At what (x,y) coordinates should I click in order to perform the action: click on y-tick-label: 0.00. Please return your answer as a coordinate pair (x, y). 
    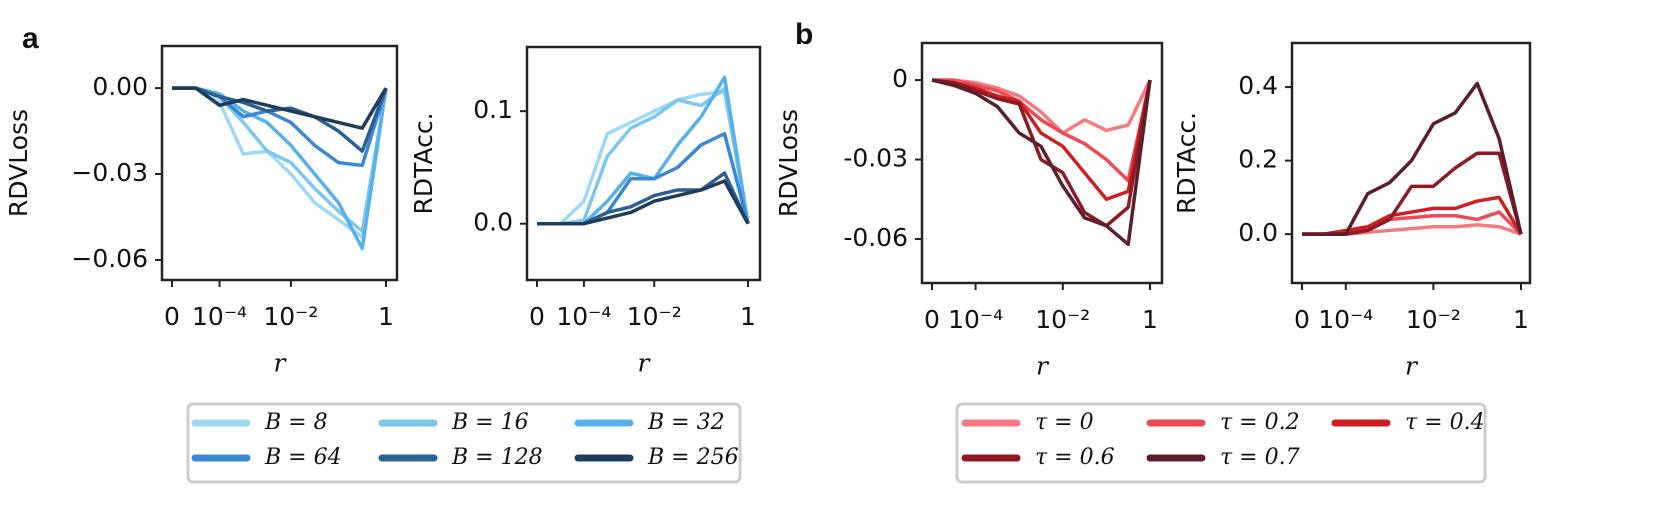
    Looking at the image, I should click on (120, 86).